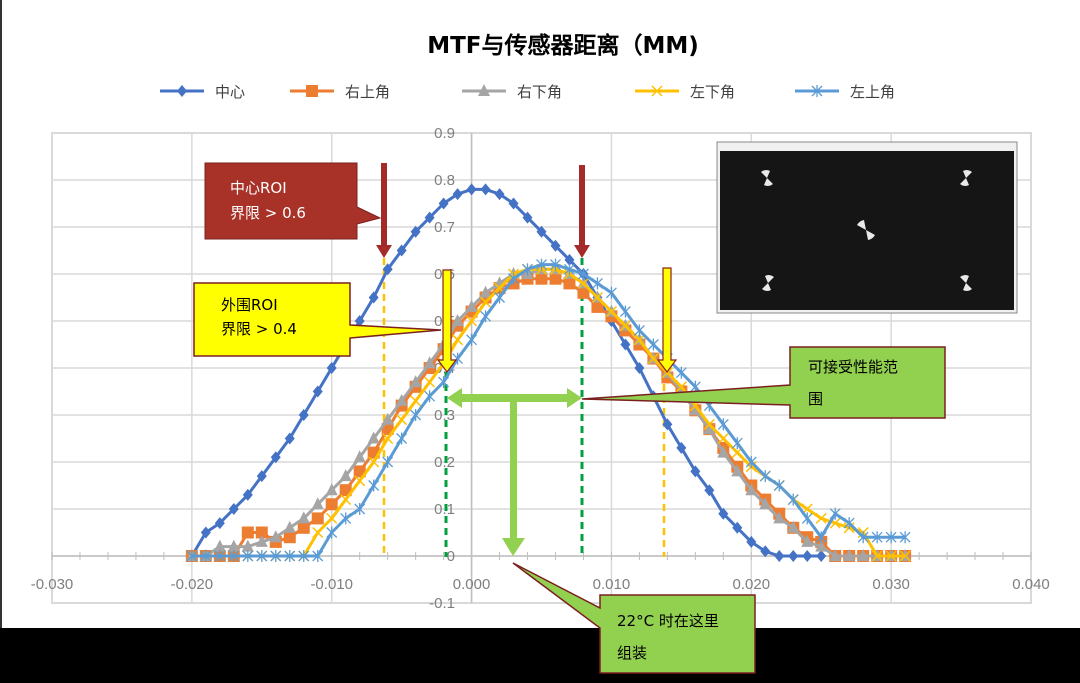 The height and width of the screenshot is (683, 1080). Describe the element at coordinates (192, 584) in the screenshot. I see `x-tick-label: -0.020` at that location.